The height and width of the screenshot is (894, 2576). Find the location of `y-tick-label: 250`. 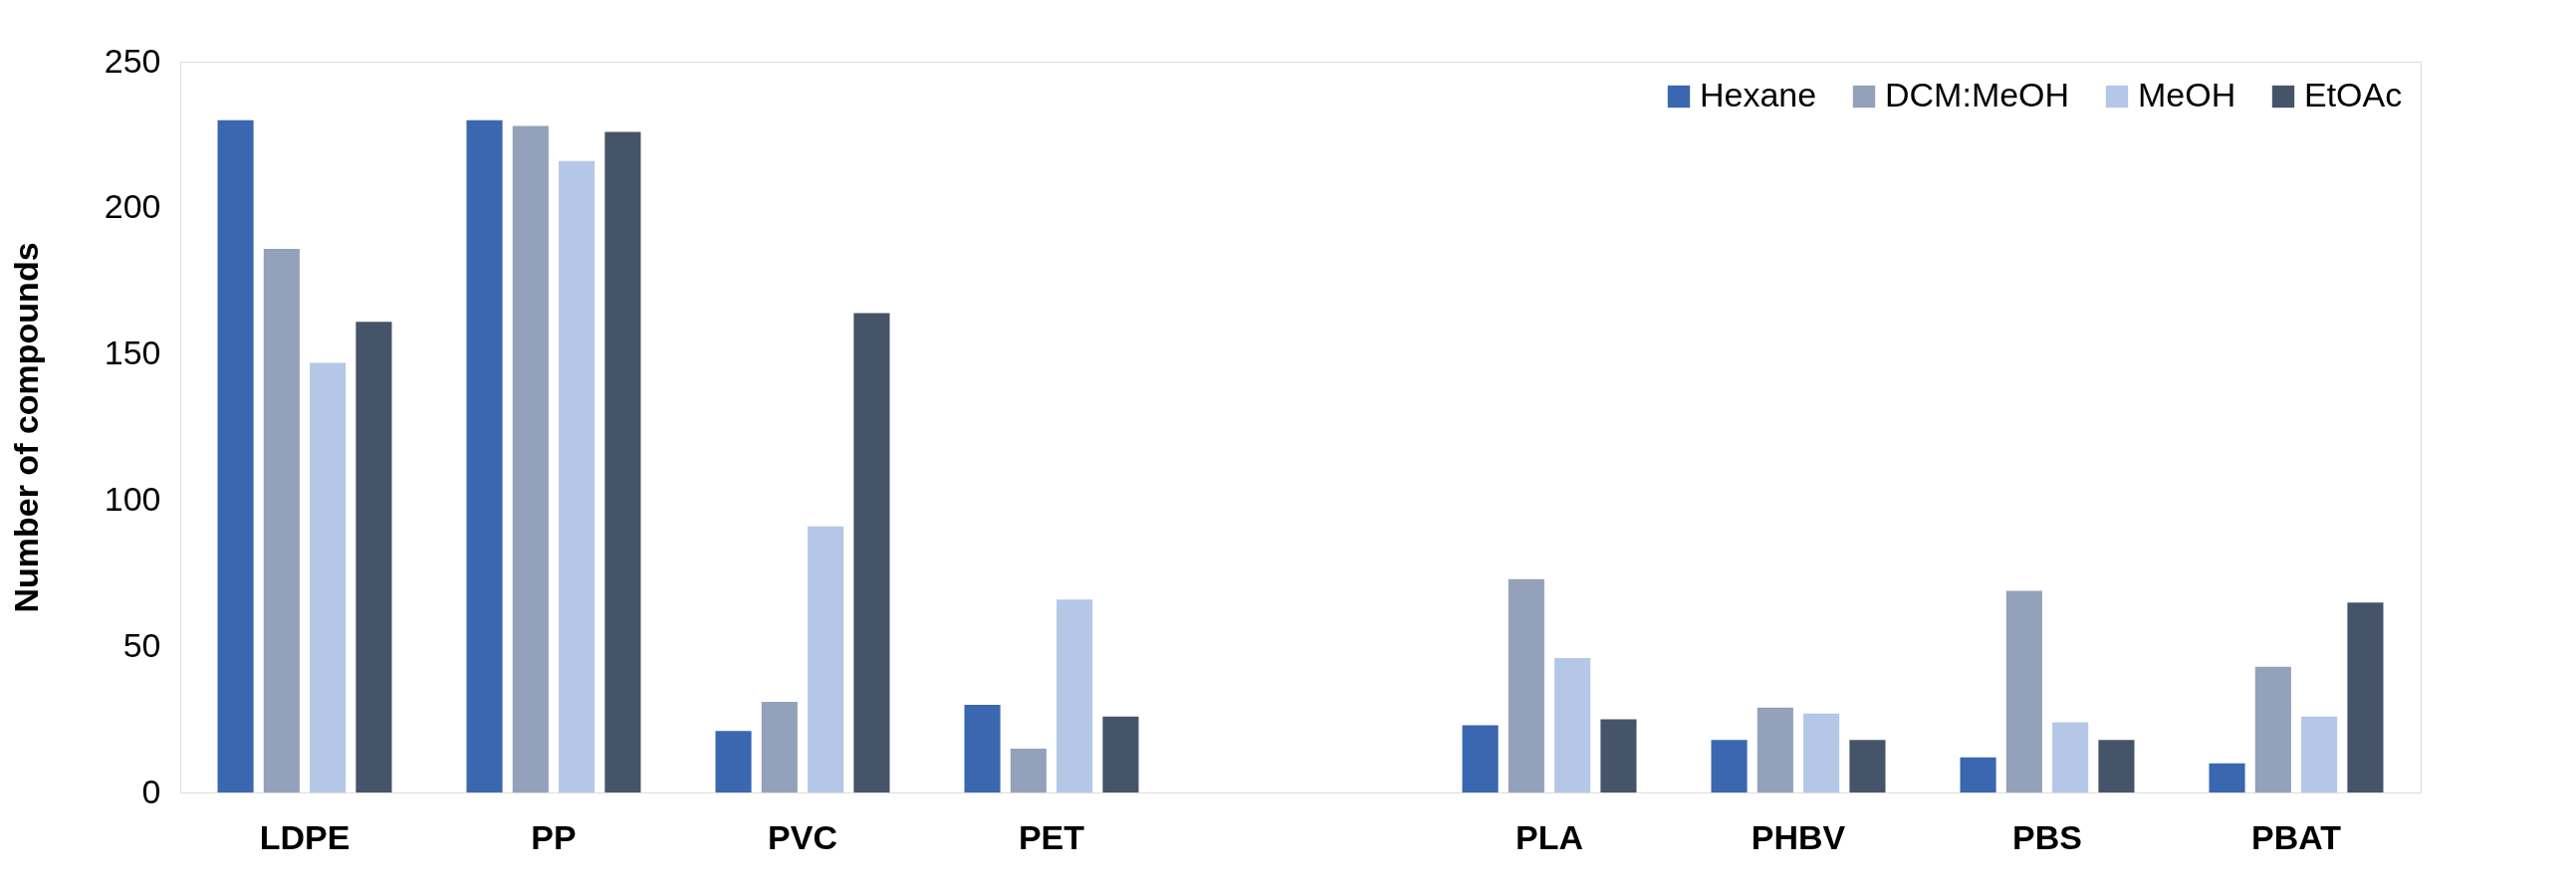

y-tick-label: 250 is located at coordinates (132, 60).